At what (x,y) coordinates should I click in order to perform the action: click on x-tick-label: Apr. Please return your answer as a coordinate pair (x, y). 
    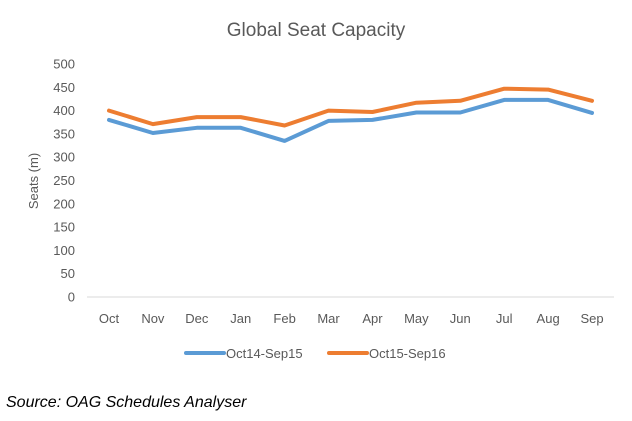
    Looking at the image, I should click on (372, 318).